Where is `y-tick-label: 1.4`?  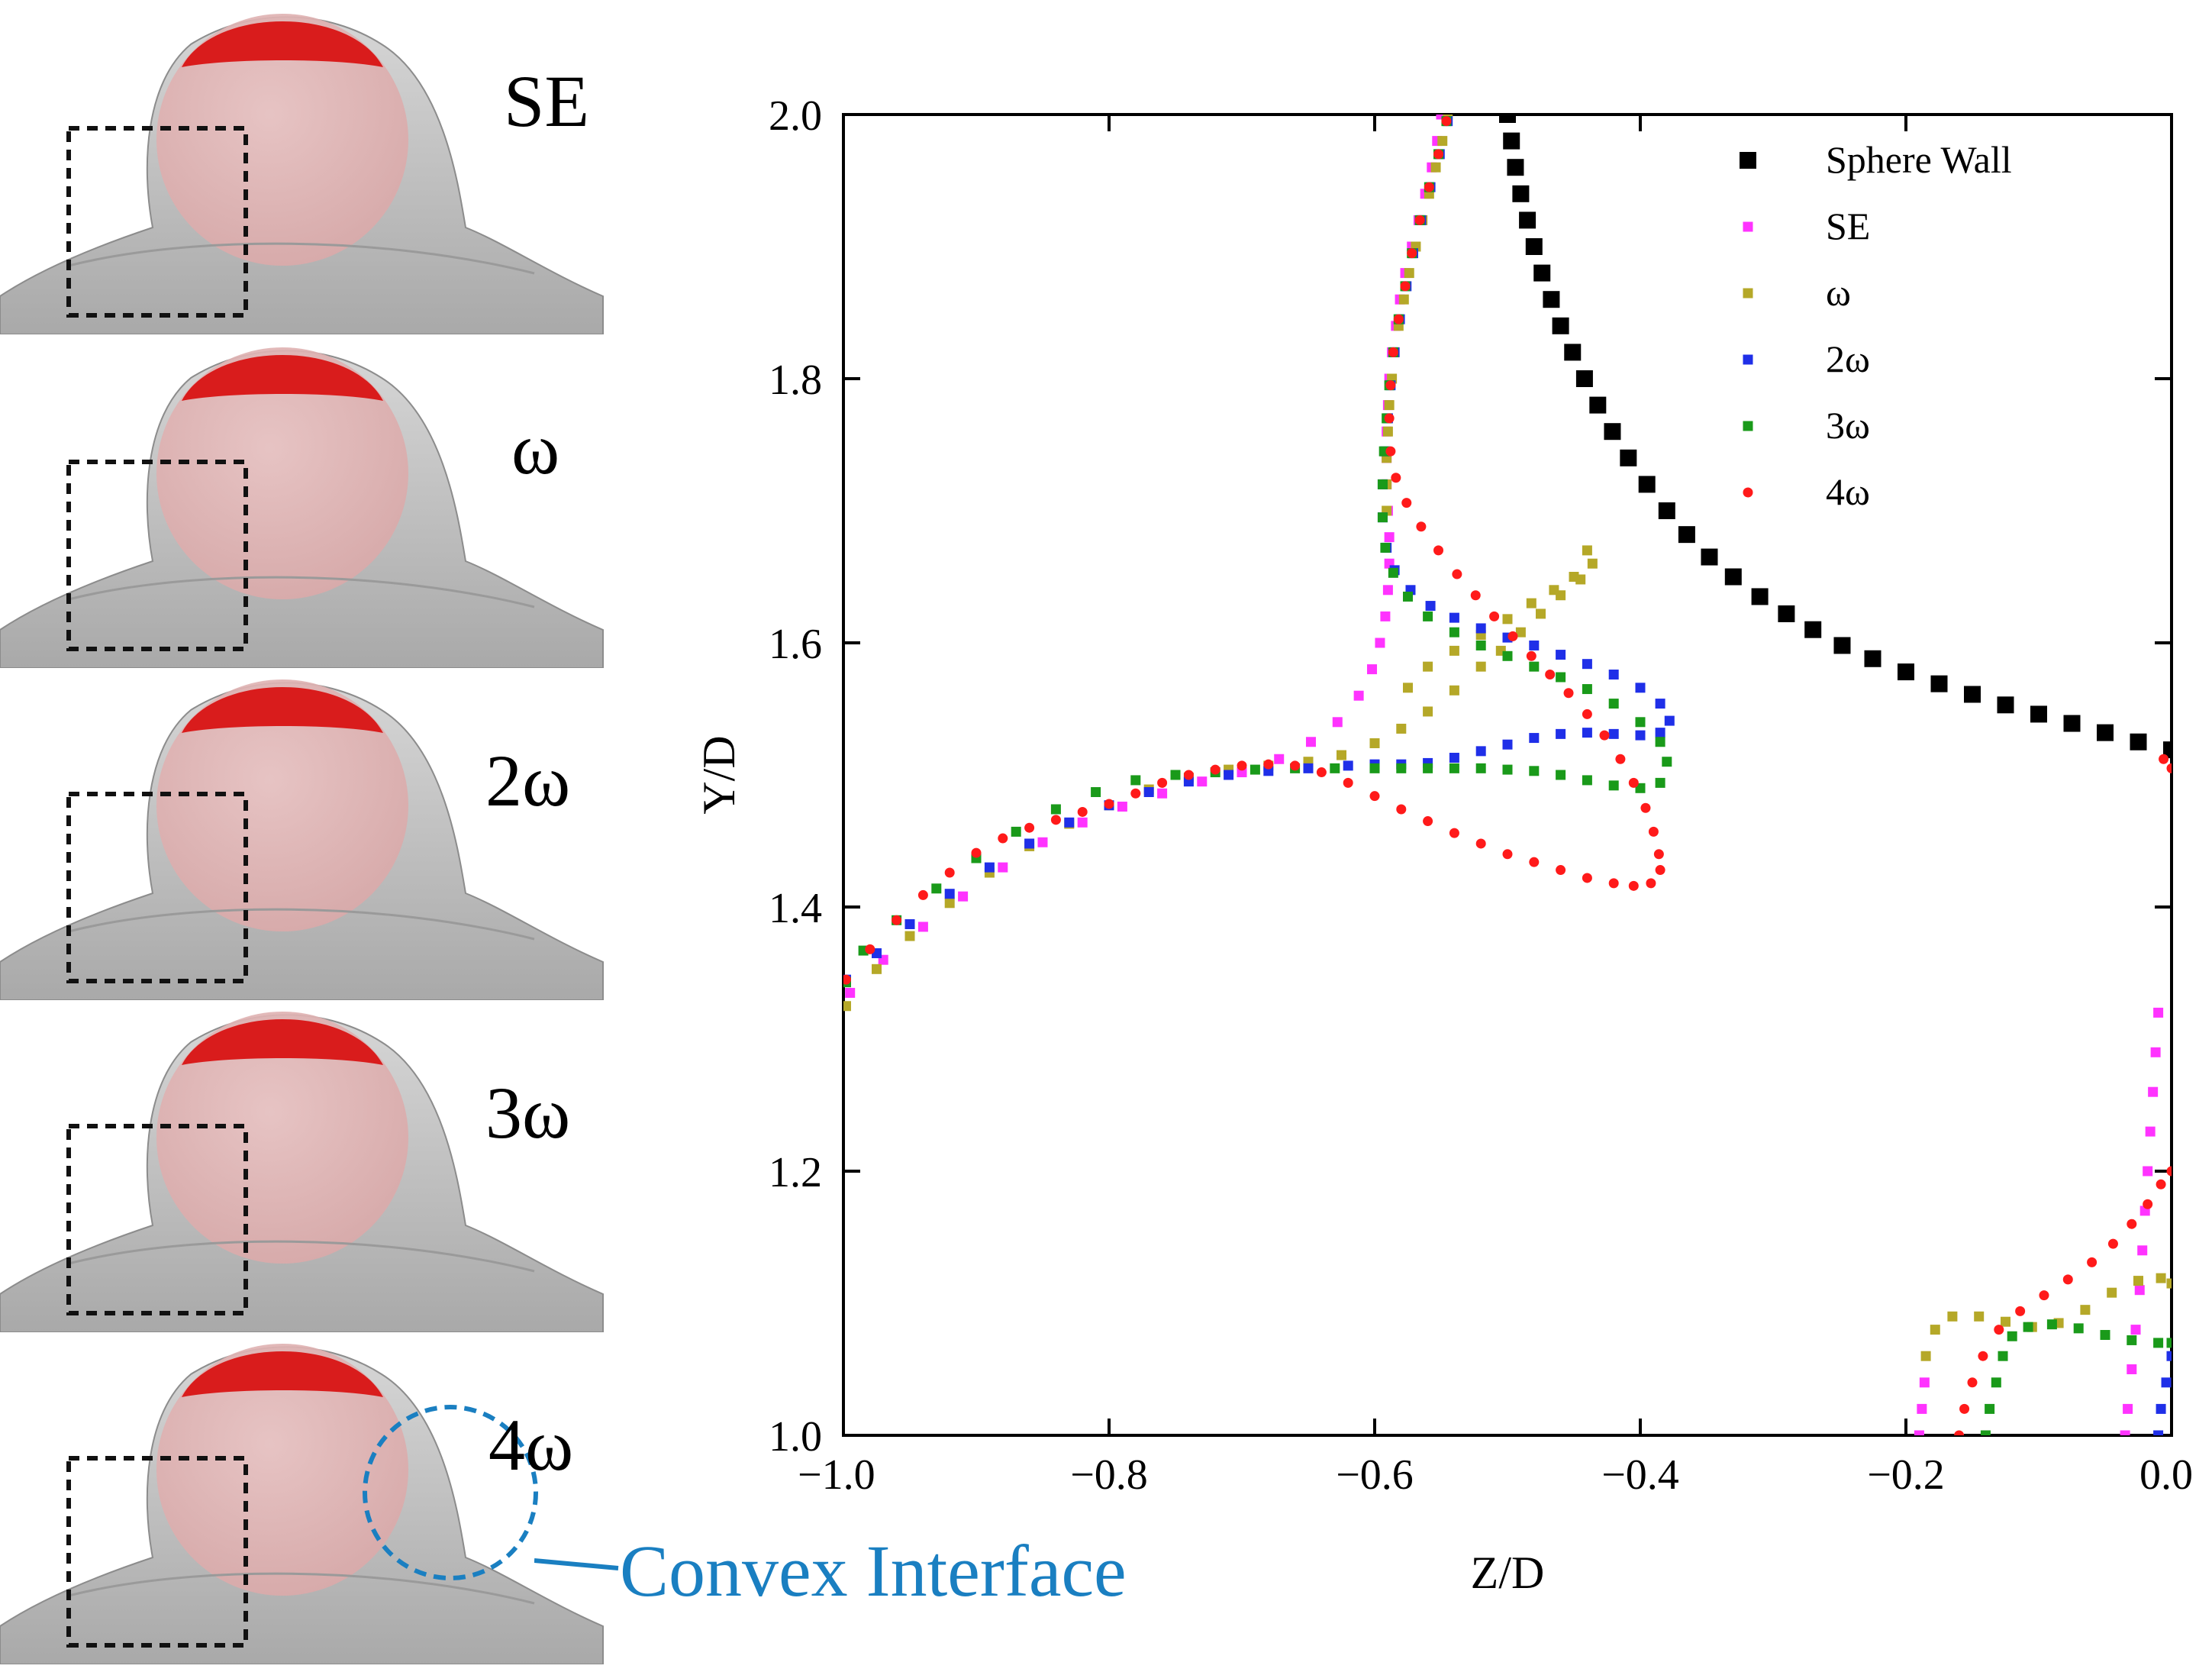 y-tick-label: 1.4 is located at coordinates (795, 908).